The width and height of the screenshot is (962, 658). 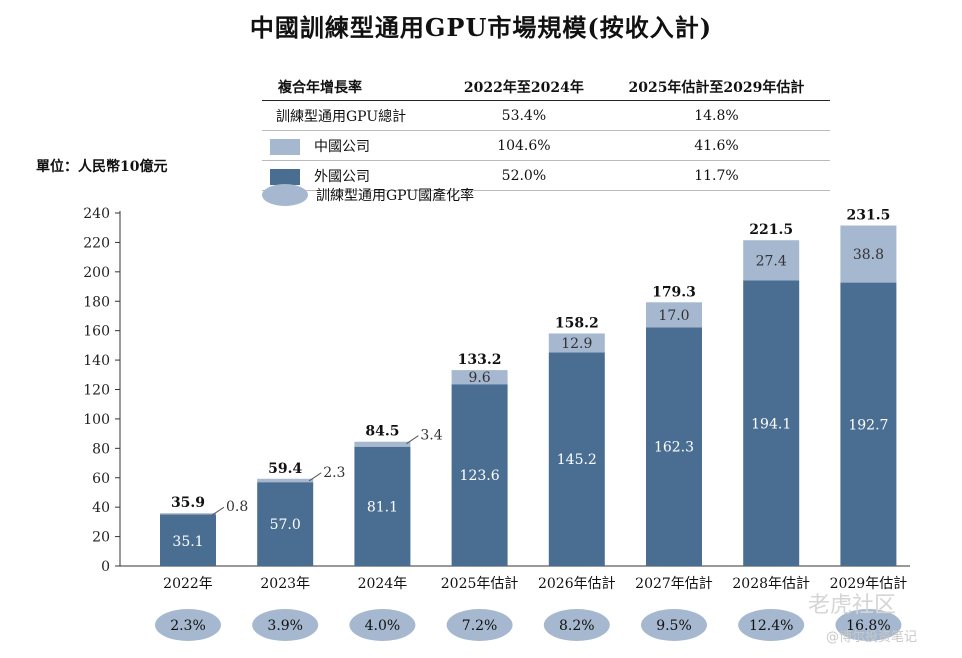 What do you see at coordinates (383, 584) in the screenshot?
I see `x-category-label: 2024年` at bounding box center [383, 584].